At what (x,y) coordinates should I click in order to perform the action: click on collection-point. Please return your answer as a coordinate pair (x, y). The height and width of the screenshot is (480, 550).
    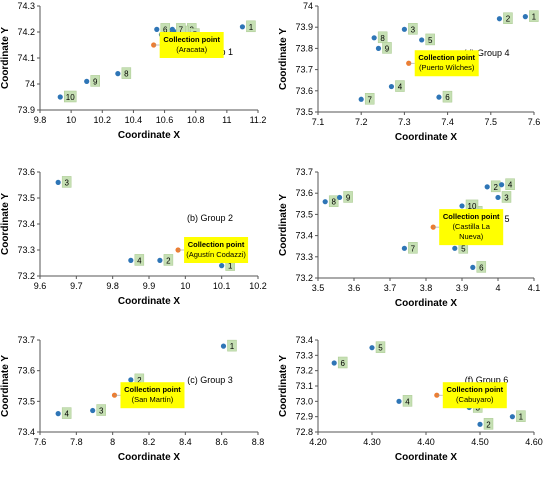
    Looking at the image, I should click on (154, 45).